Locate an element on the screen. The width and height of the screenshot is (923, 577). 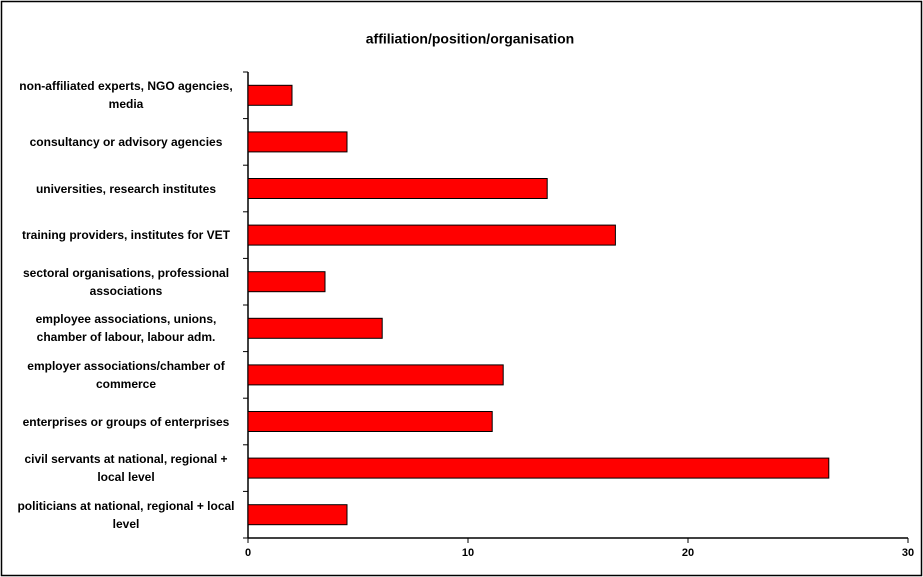
x-tick-label: 30 is located at coordinates (908, 553).